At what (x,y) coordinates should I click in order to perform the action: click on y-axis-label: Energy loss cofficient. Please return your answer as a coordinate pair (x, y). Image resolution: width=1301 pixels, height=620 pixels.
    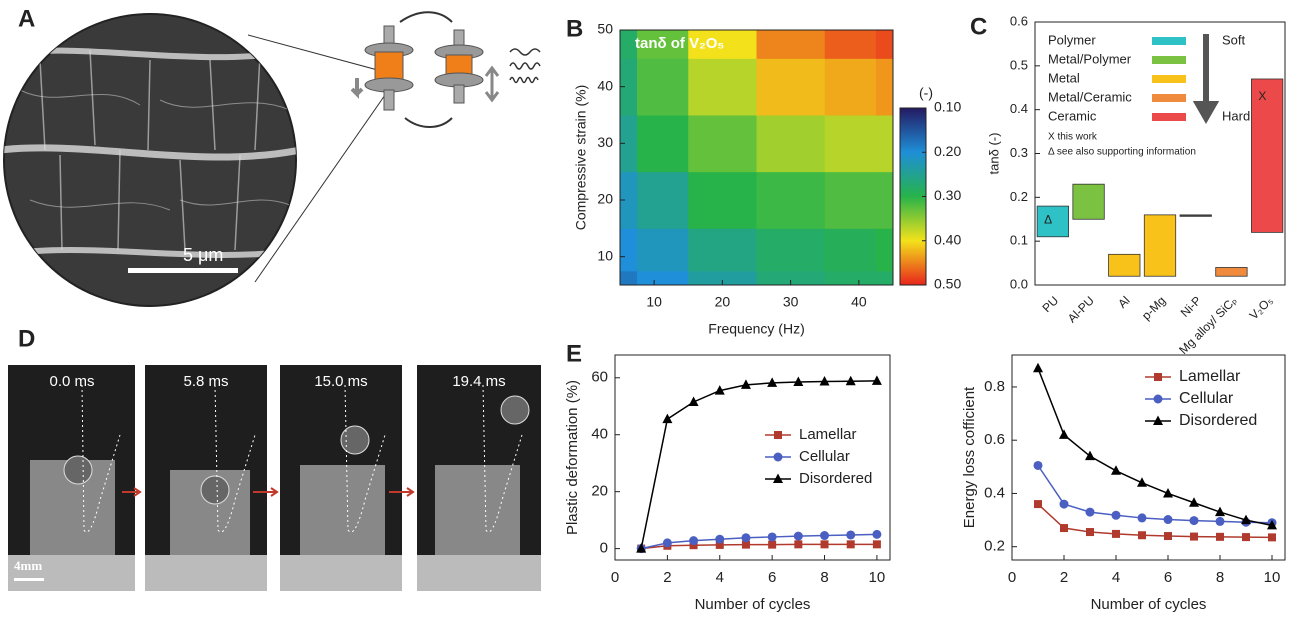
    Looking at the image, I should click on (969, 457).